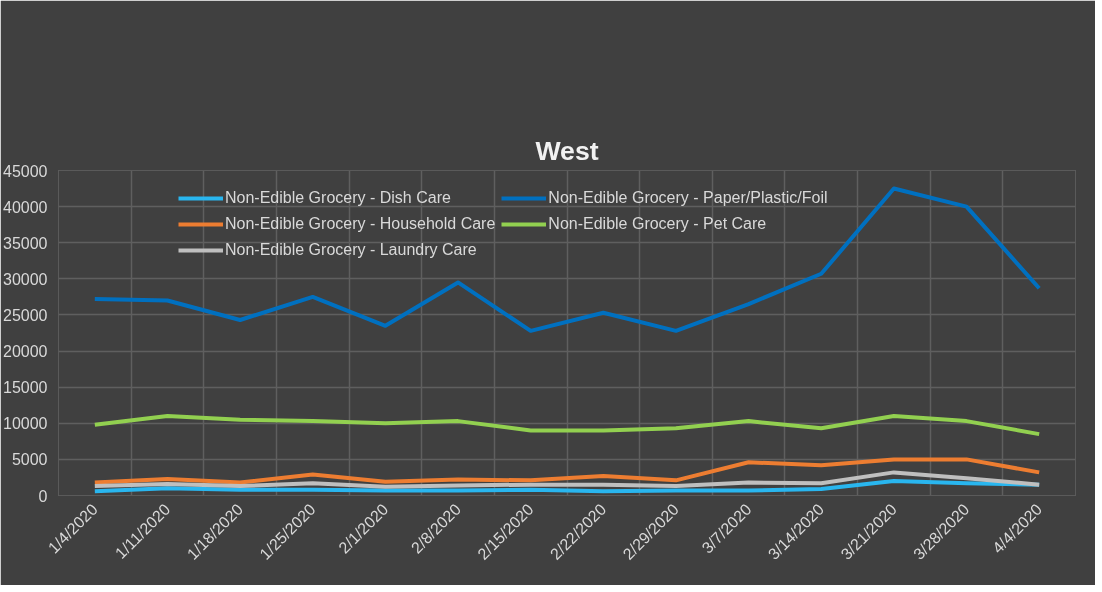  Describe the element at coordinates (25, 171) in the screenshot. I see `y-tick-label: 45000` at that location.